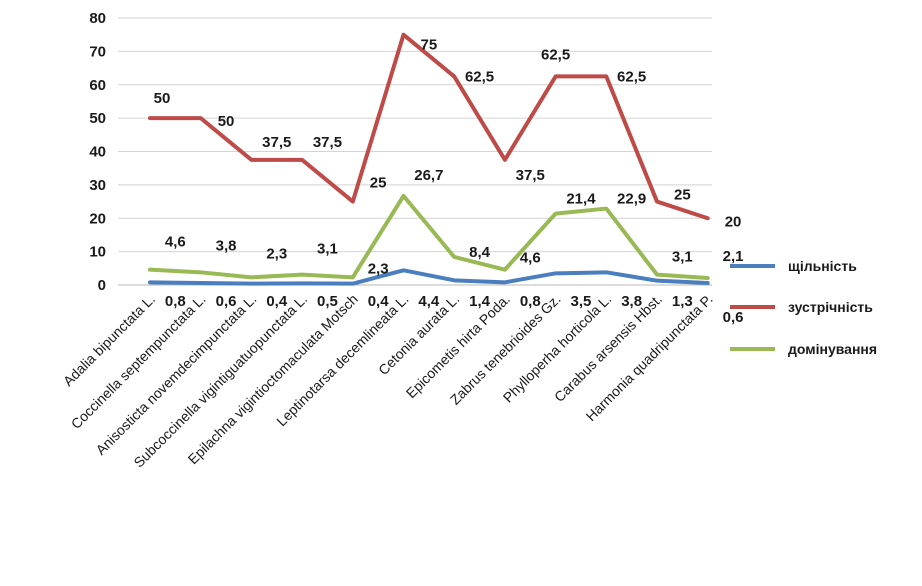 This screenshot has height=586, width=922. Describe the element at coordinates (682, 301) in the screenshot. I see `data-label: 1,3` at that location.